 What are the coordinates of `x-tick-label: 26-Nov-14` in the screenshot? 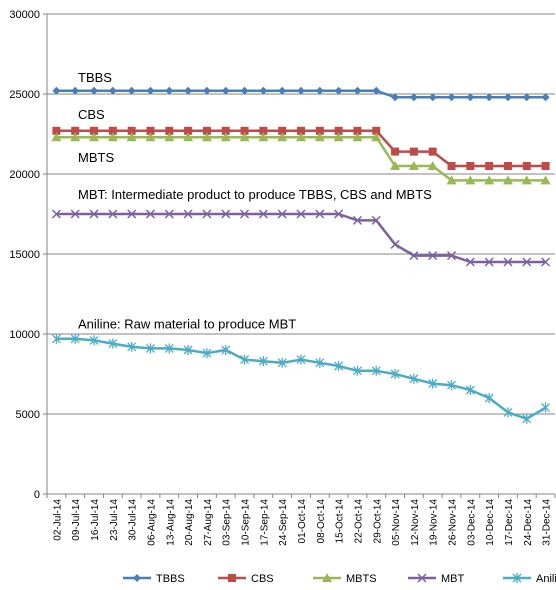 It's located at (453, 522).